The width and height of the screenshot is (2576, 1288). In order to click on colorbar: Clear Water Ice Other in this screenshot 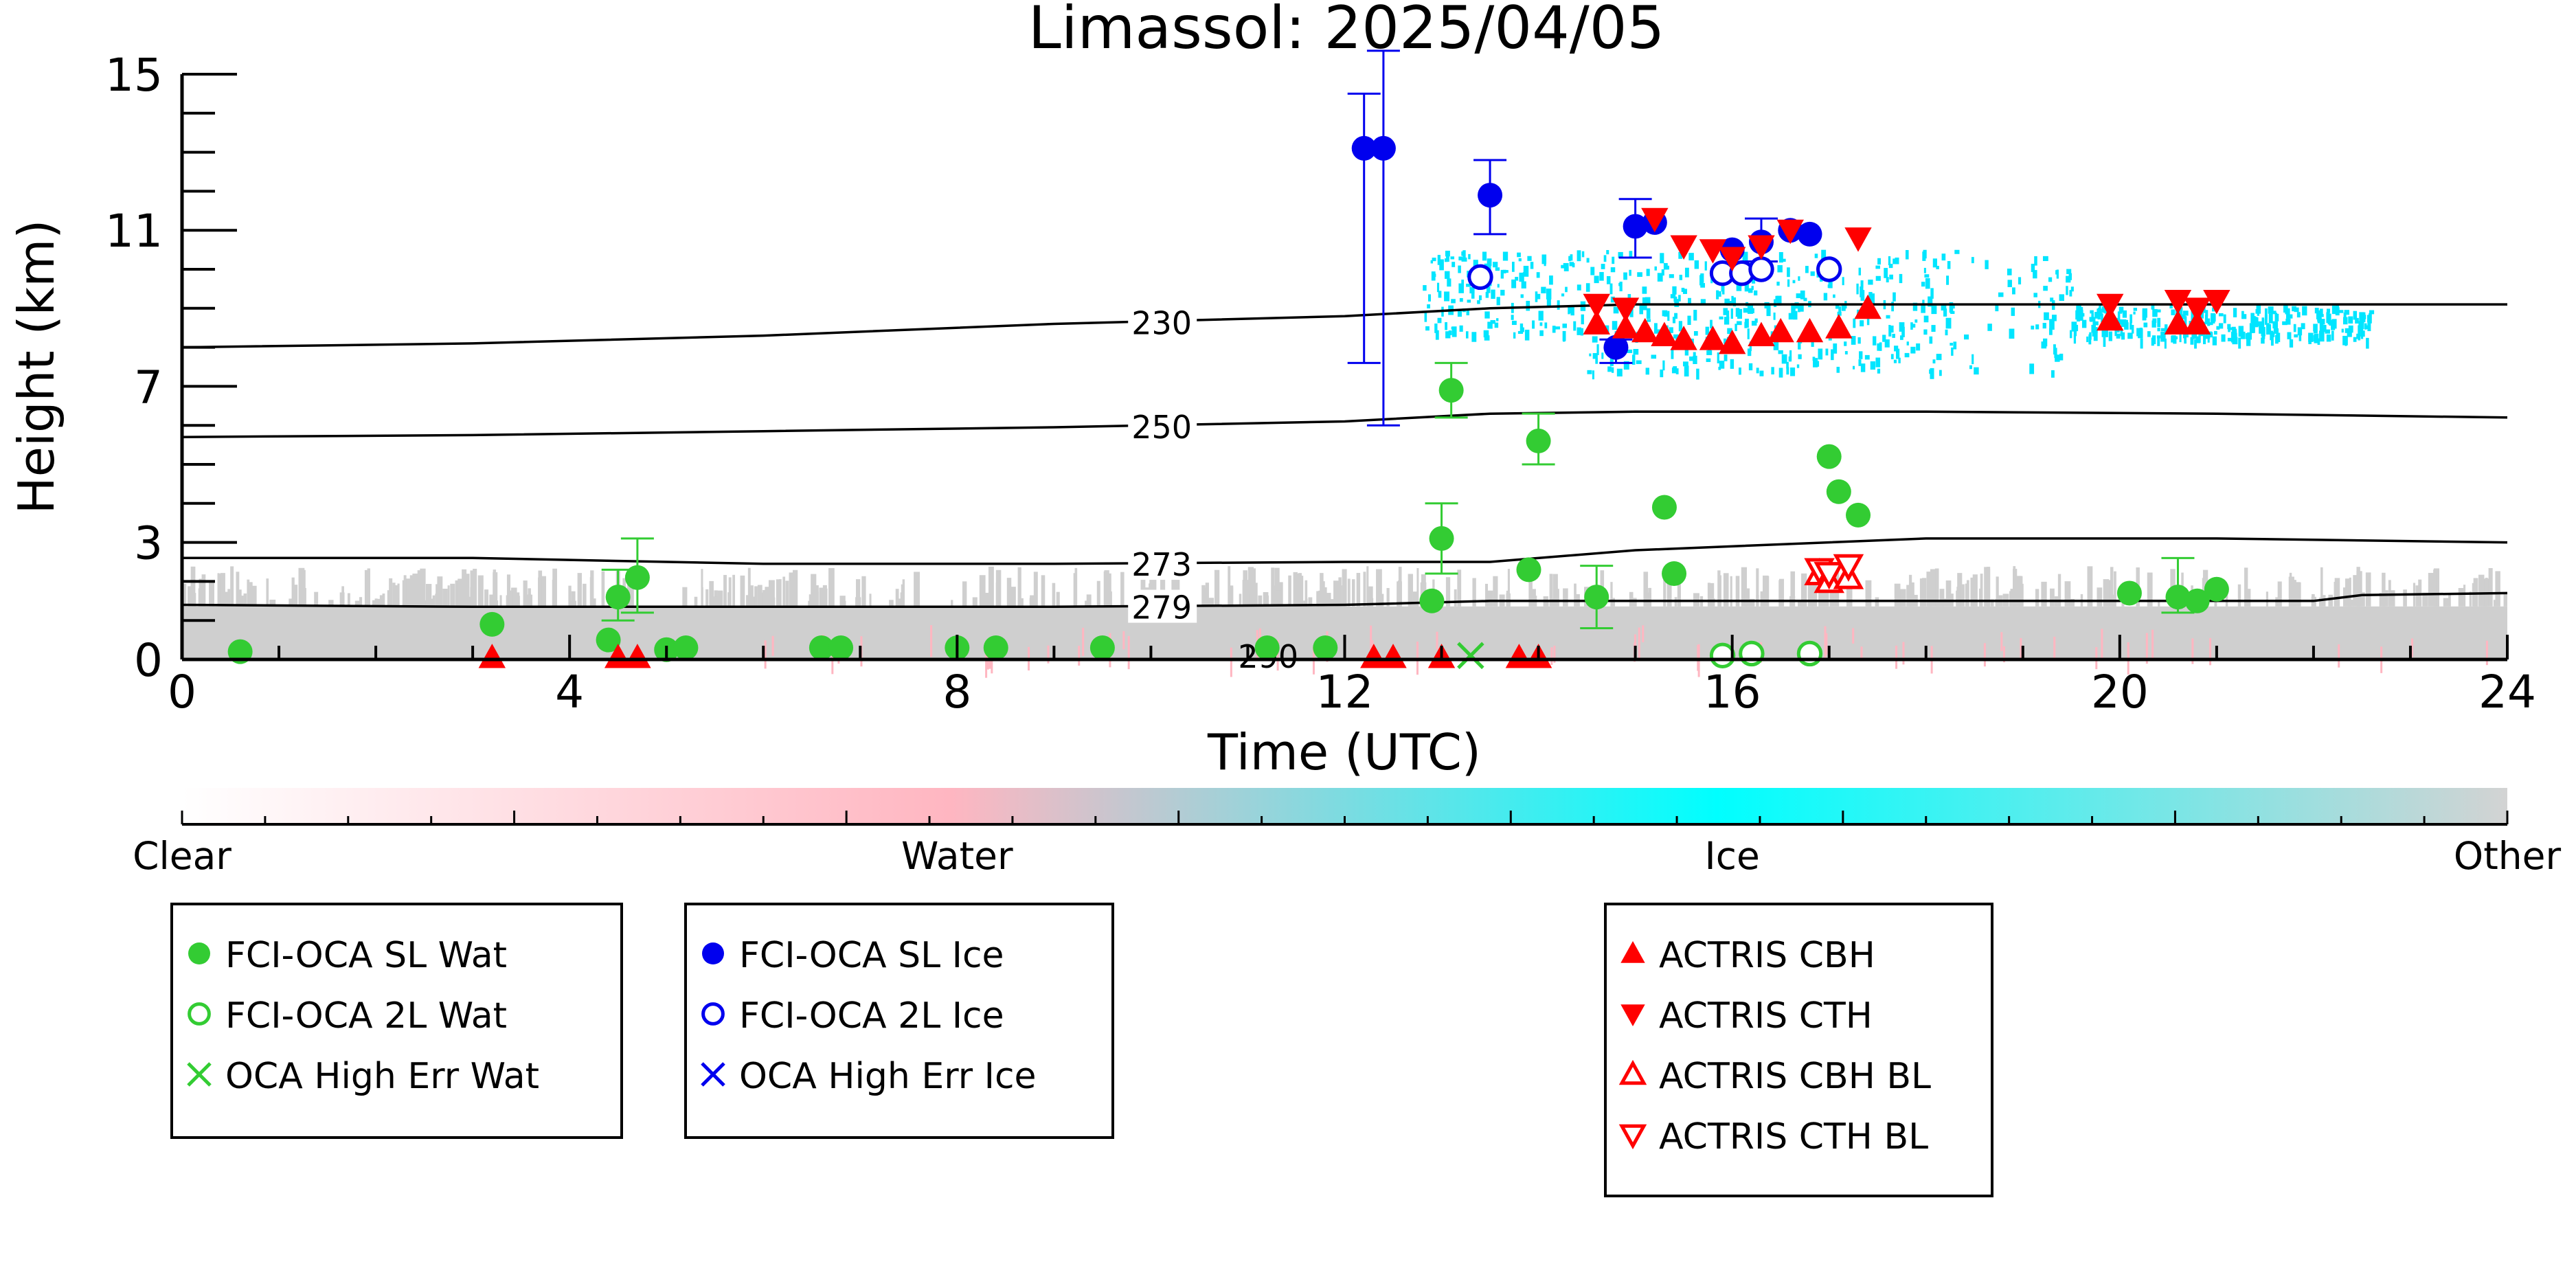, I will do `click(1347, 833)`.